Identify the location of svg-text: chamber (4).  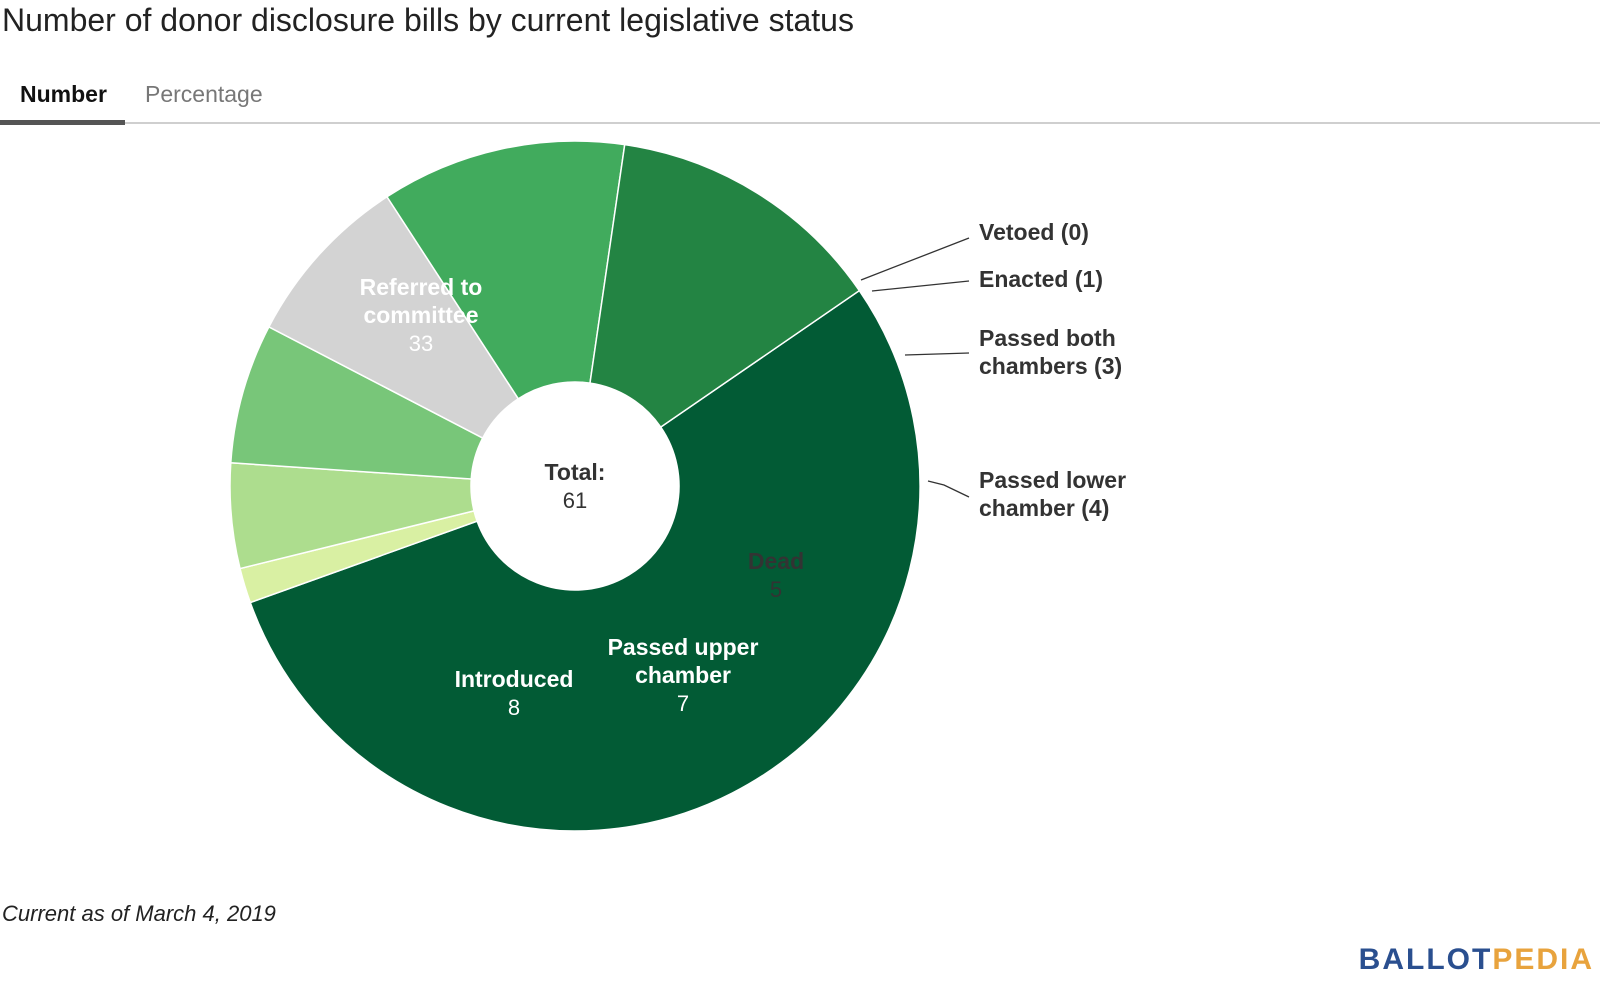
(1044, 508).